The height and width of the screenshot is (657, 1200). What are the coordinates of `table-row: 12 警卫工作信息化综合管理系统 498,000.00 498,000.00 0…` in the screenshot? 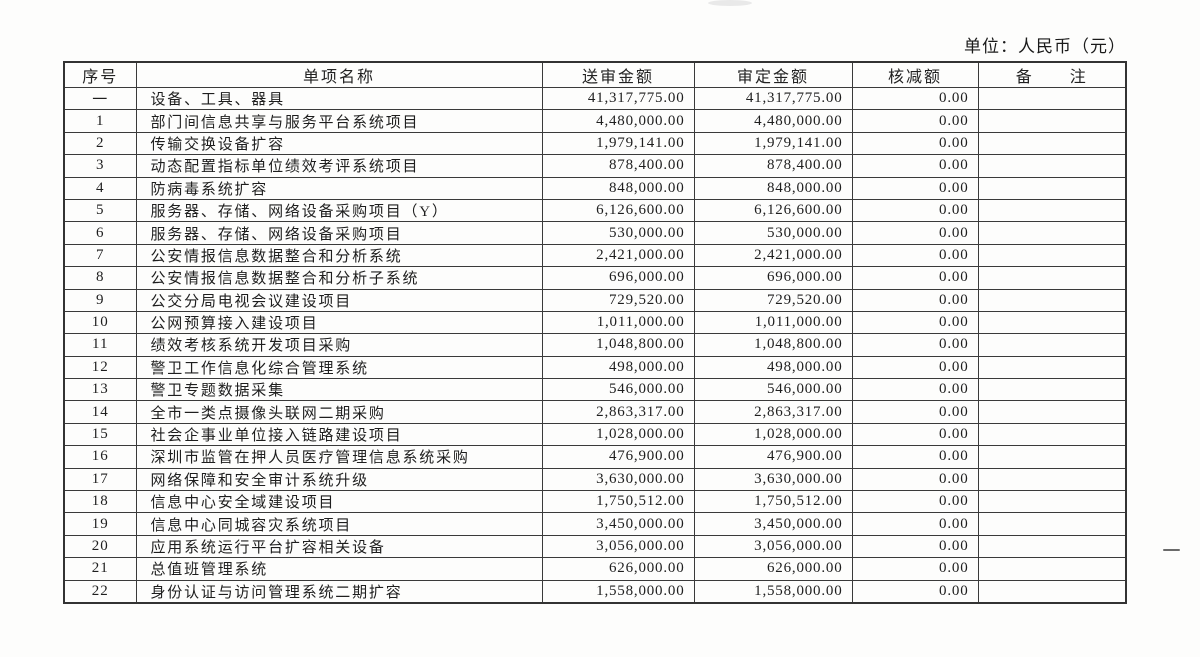 It's located at (595, 367).